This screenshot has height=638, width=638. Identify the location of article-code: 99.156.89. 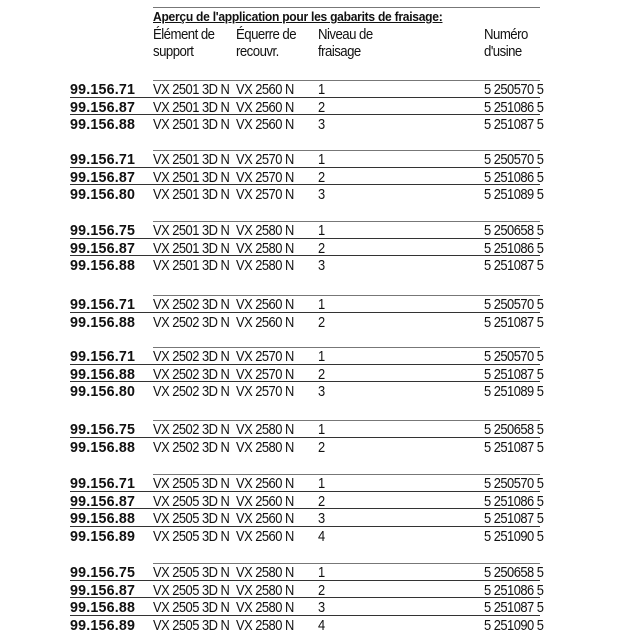
(103, 626).